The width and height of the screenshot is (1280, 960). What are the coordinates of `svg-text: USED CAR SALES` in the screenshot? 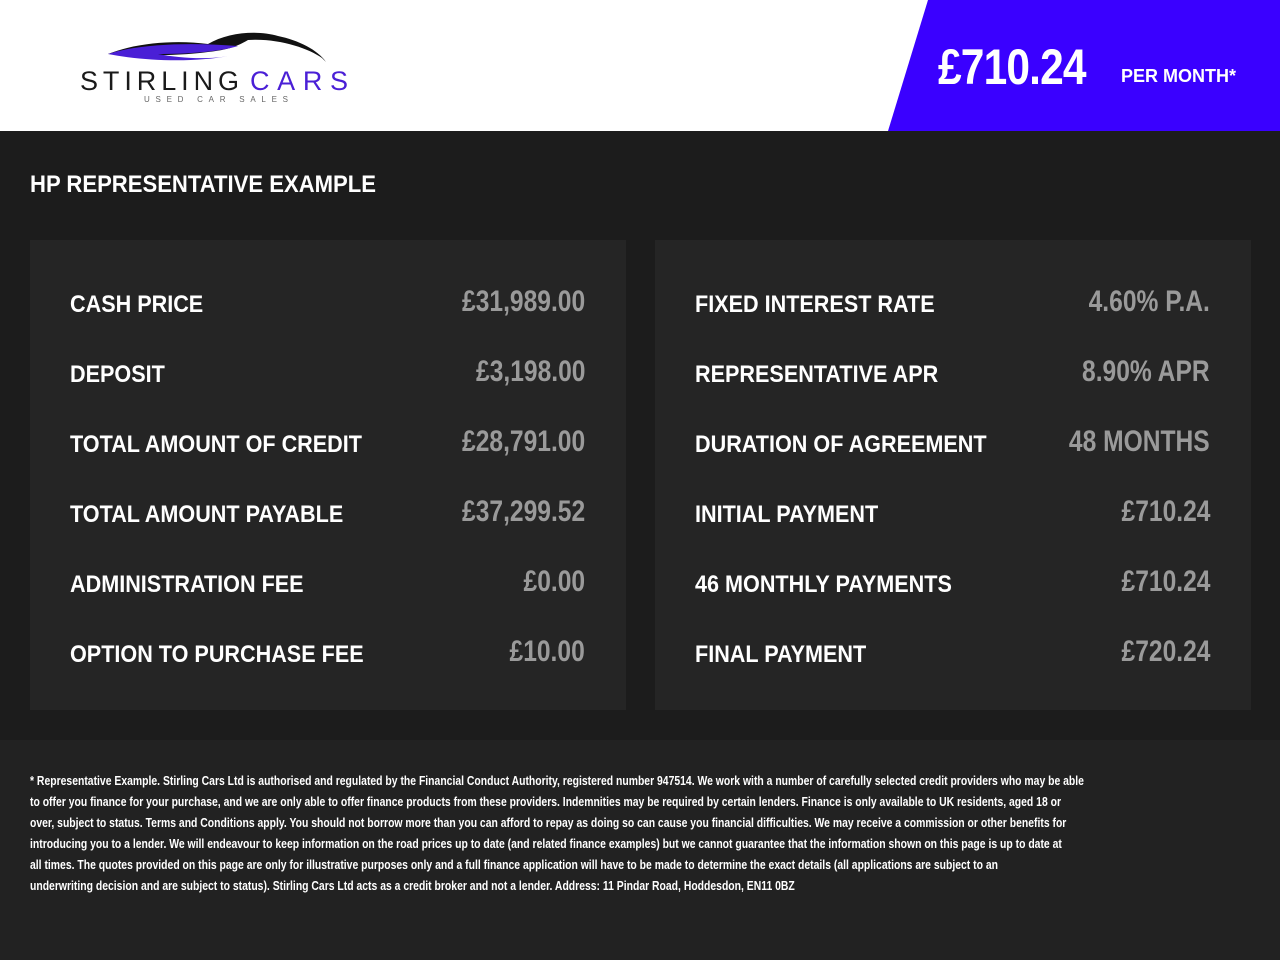 It's located at (216, 99).